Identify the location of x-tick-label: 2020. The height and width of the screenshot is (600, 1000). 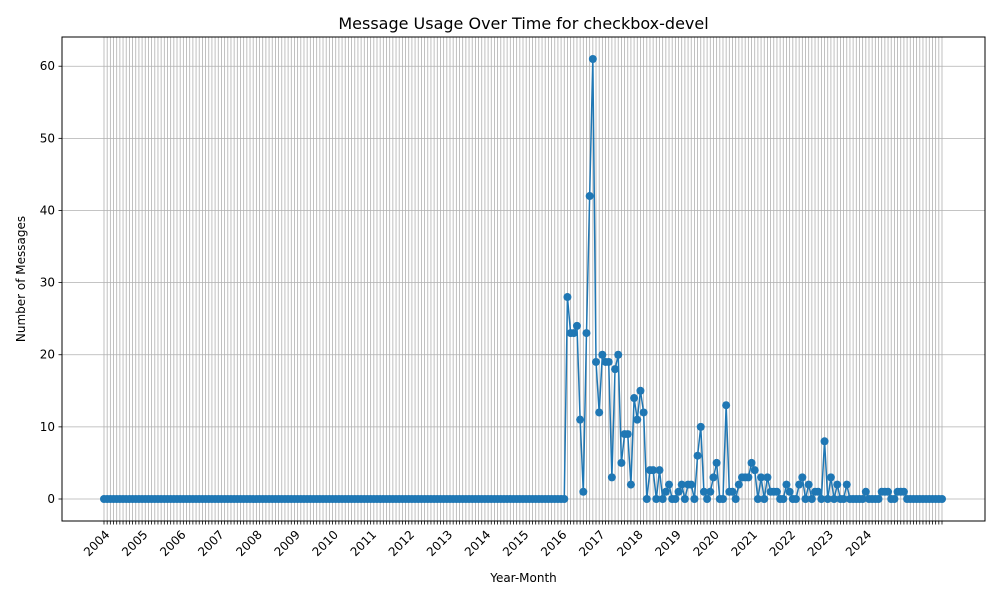
(705, 543).